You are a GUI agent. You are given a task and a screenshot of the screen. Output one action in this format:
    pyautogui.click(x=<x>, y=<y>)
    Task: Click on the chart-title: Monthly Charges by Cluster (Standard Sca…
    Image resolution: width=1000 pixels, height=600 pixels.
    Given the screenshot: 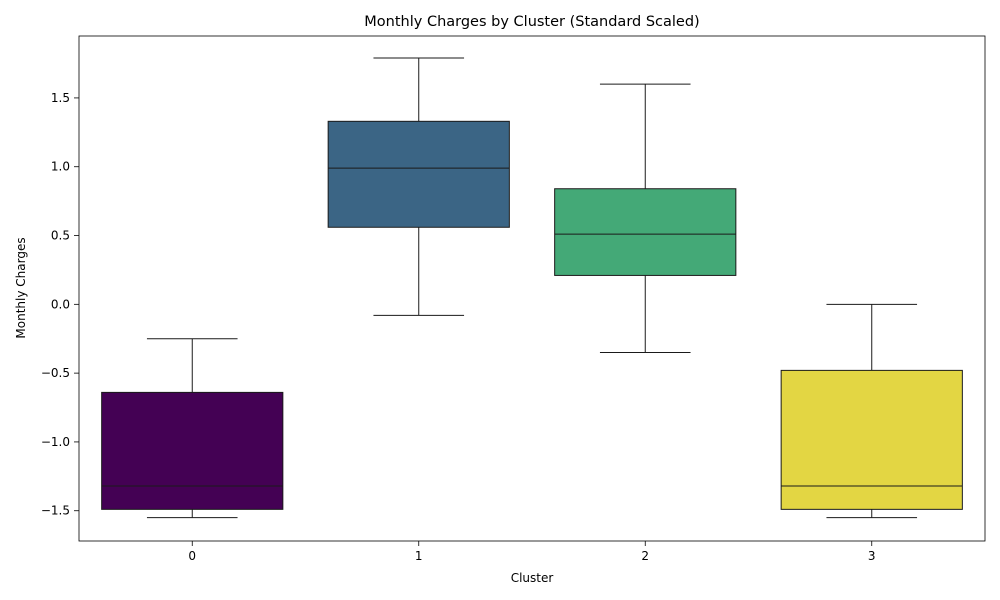 What is the action you would take?
    pyautogui.click(x=531, y=22)
    